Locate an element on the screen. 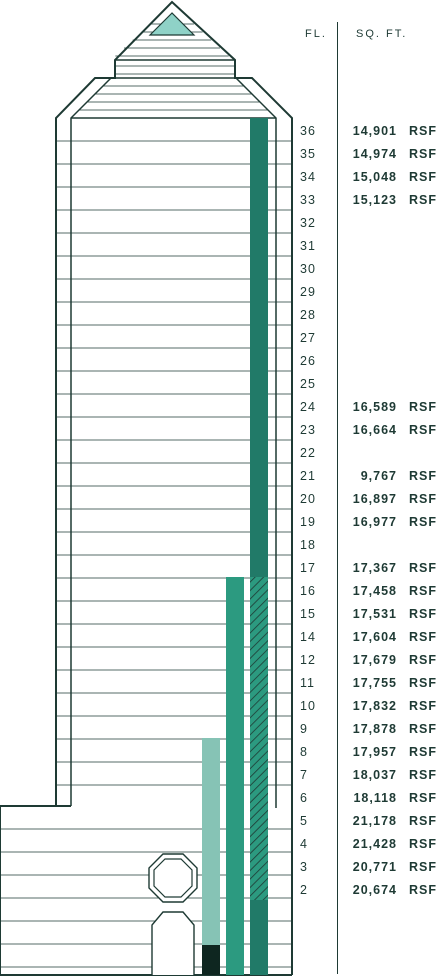  floor-row: 22 is located at coordinates (219, 455).